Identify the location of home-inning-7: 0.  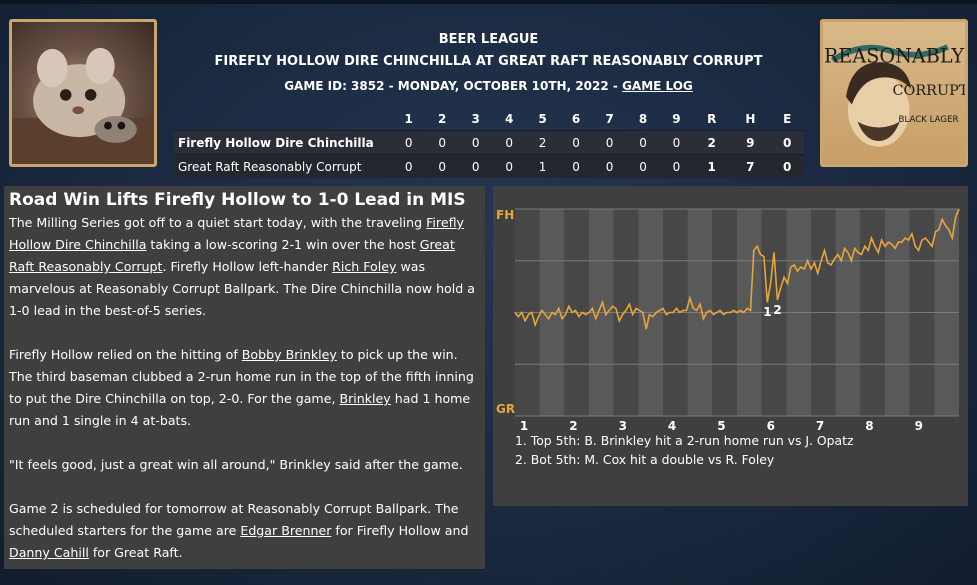
(609, 166).